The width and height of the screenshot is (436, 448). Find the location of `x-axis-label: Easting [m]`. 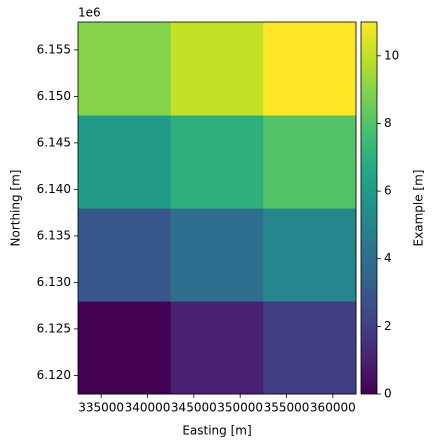

x-axis-label: Easting [m] is located at coordinates (216, 431).